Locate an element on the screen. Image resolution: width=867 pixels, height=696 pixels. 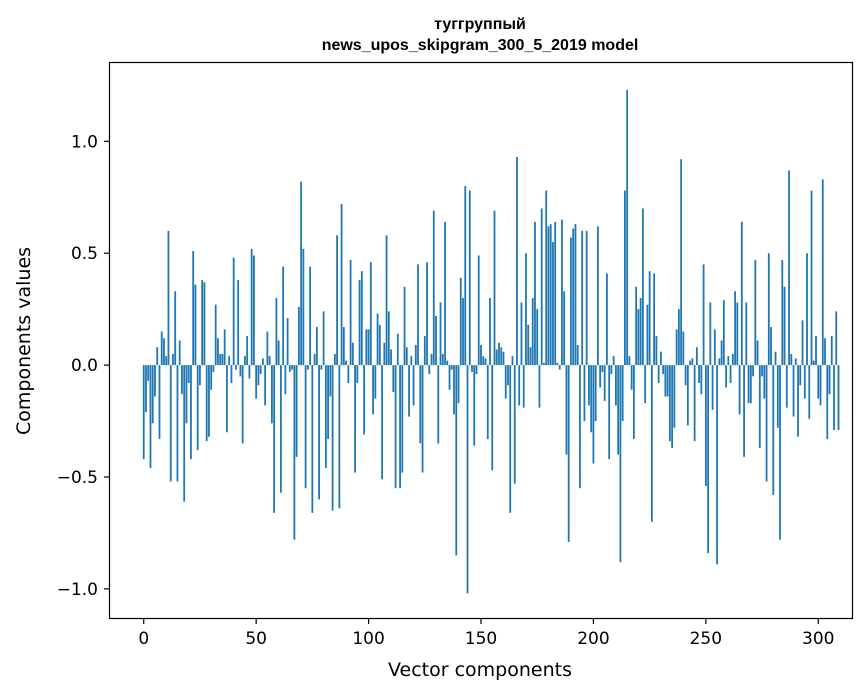
x-axis-ticks: 0 50 100 150 200 250 300 is located at coordinates (486, 633).